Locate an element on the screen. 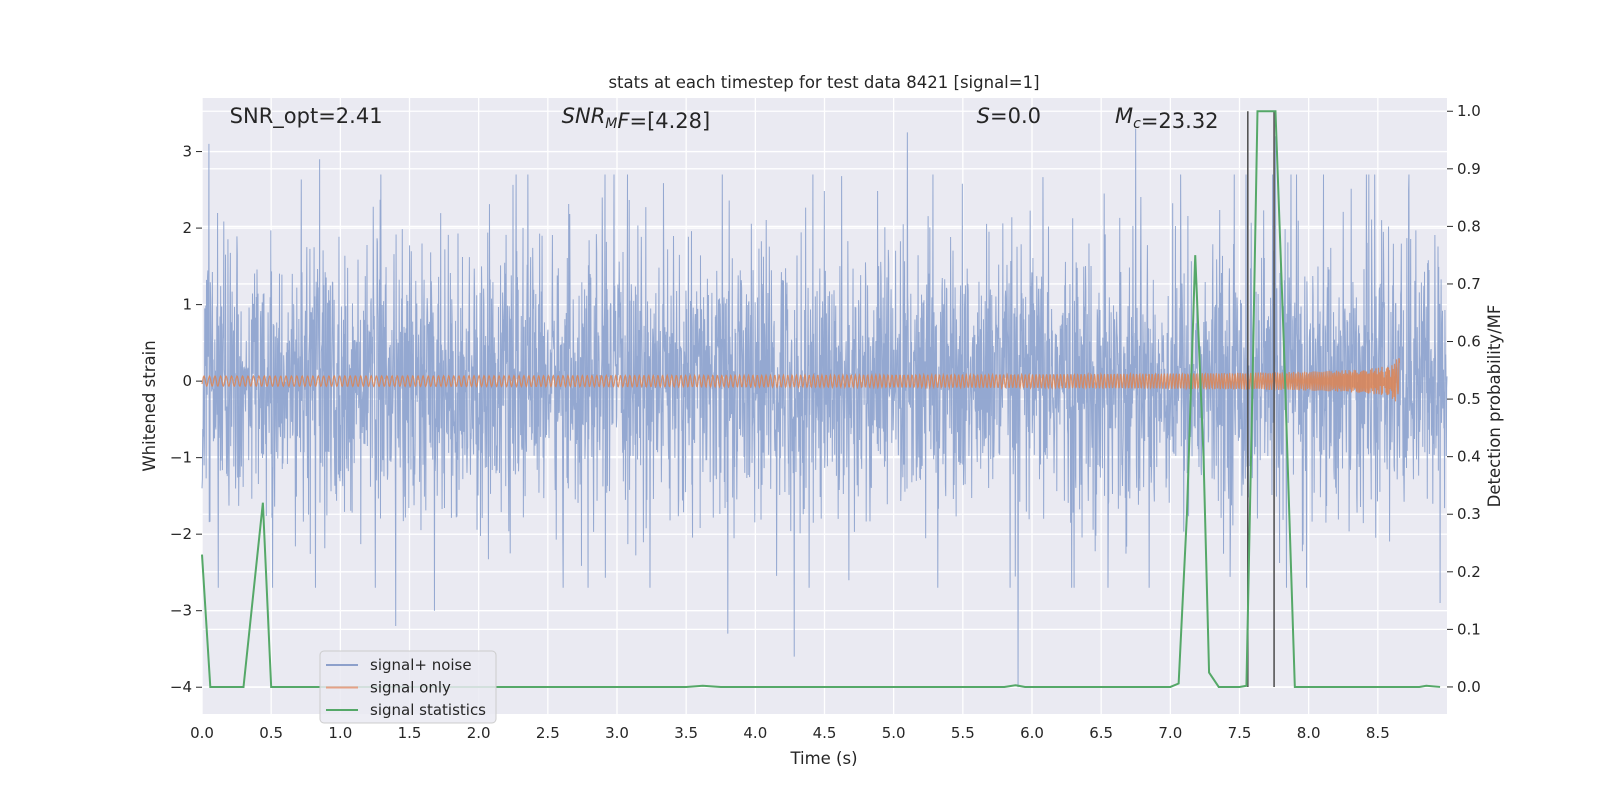  y-right-tick-label: 0.3 is located at coordinates (1469, 514).